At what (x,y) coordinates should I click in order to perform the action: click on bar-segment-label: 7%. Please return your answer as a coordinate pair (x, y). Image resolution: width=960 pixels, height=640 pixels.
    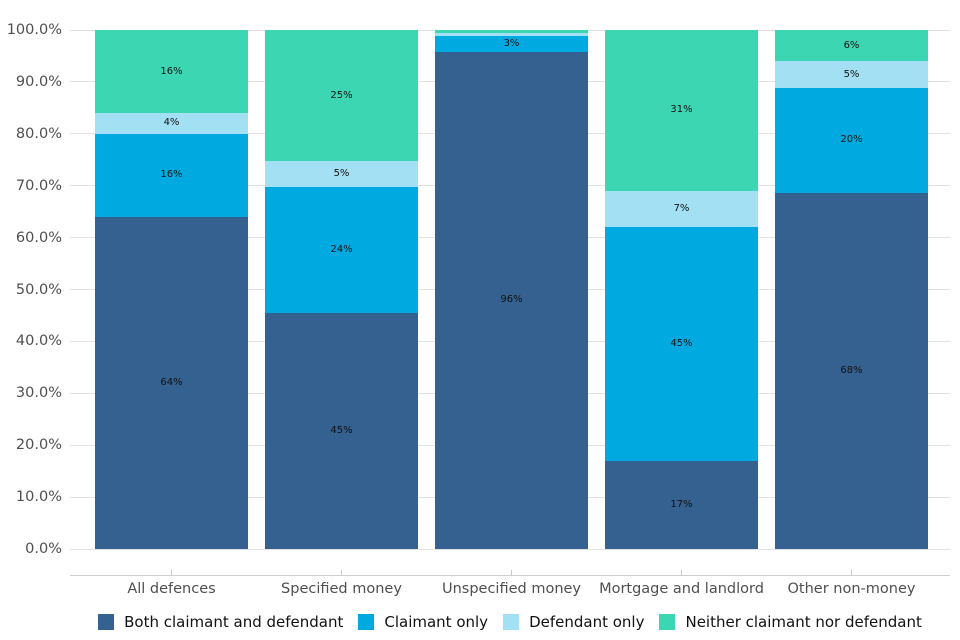
    Looking at the image, I should click on (681, 209).